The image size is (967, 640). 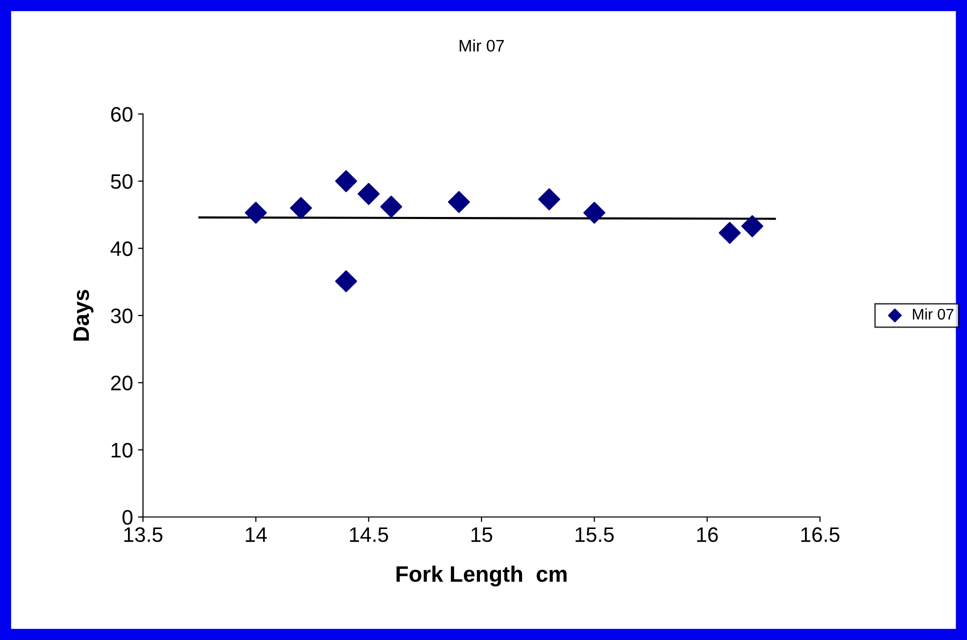 I want to click on x-tick-label: 14, so click(x=256, y=534).